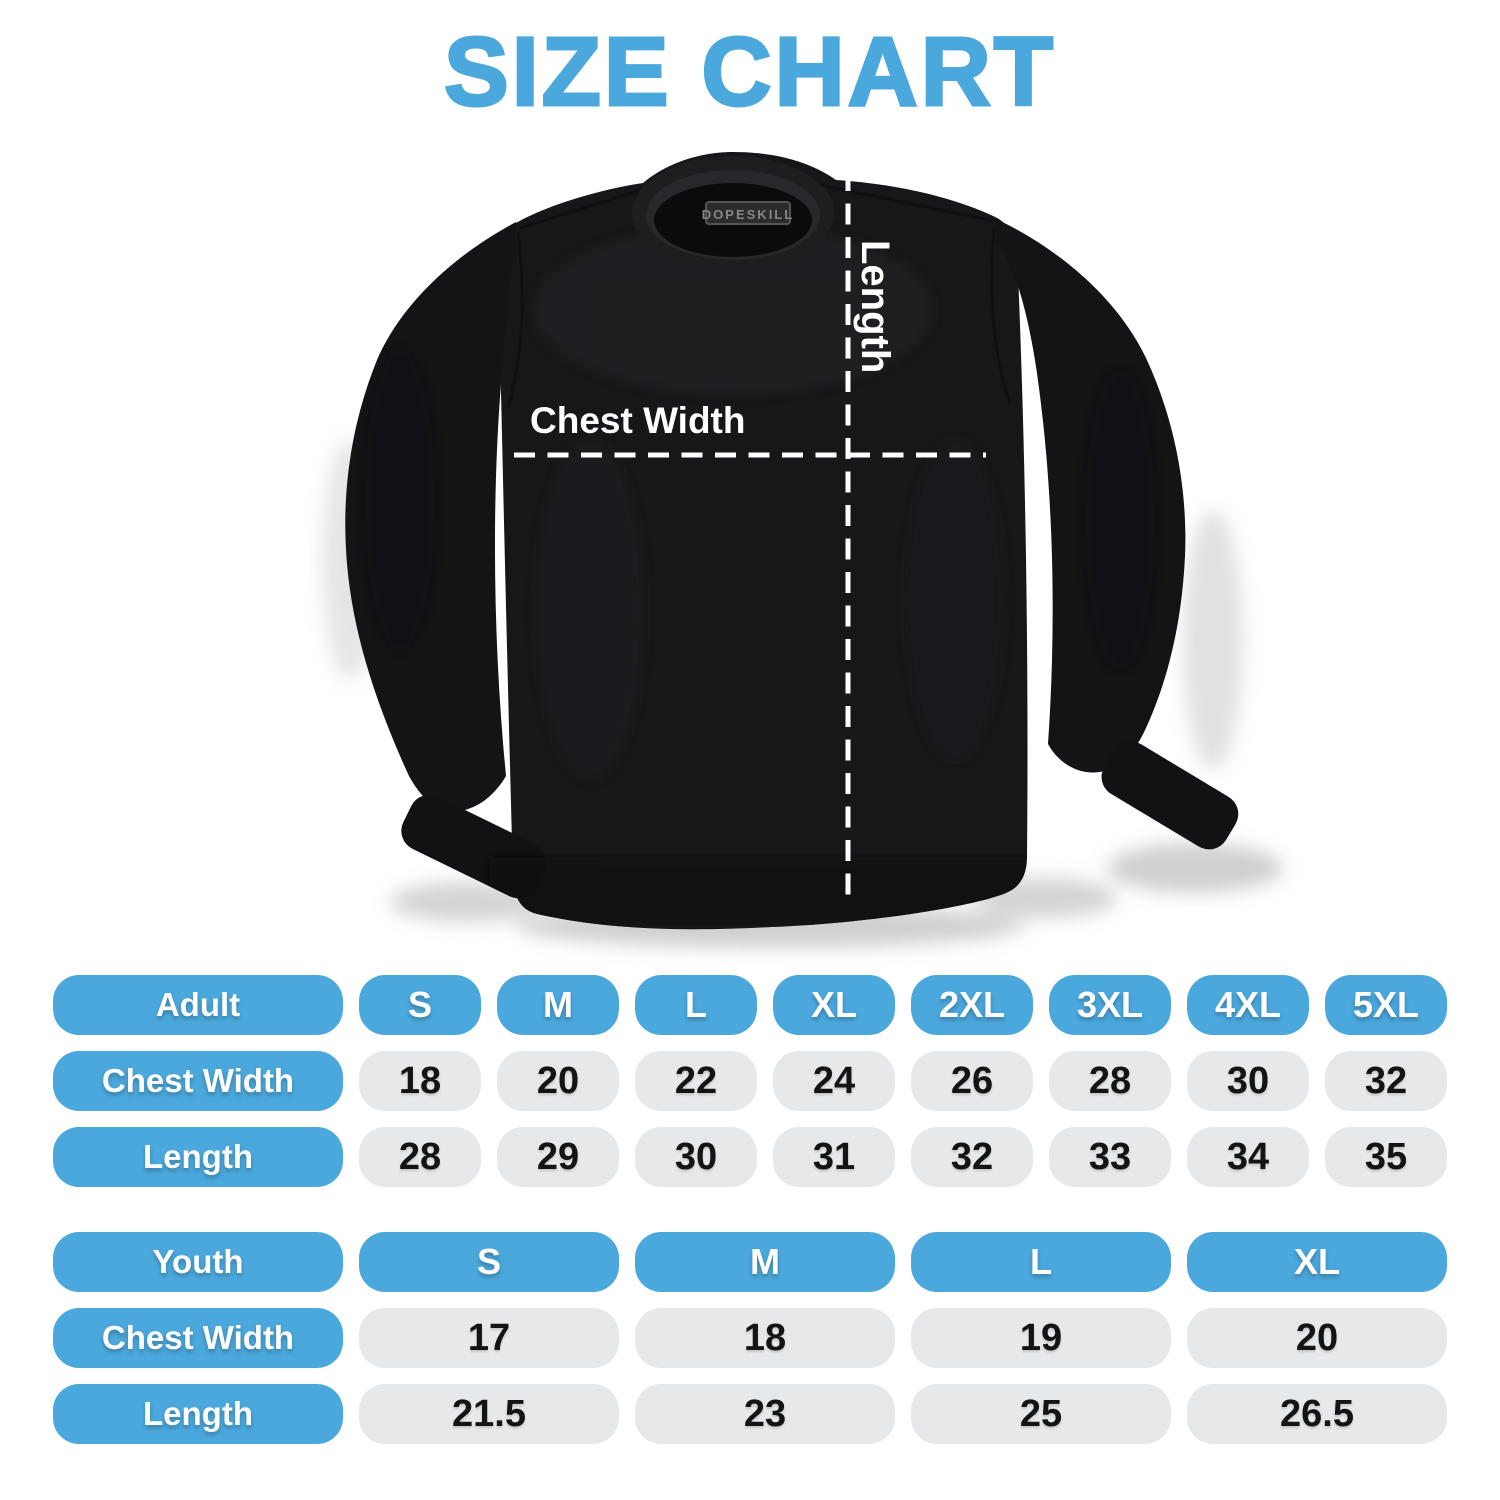 This screenshot has height=1500, width=1500. What do you see at coordinates (834, 1081) in the screenshot?
I see `adult-chest-width-value: 24` at bounding box center [834, 1081].